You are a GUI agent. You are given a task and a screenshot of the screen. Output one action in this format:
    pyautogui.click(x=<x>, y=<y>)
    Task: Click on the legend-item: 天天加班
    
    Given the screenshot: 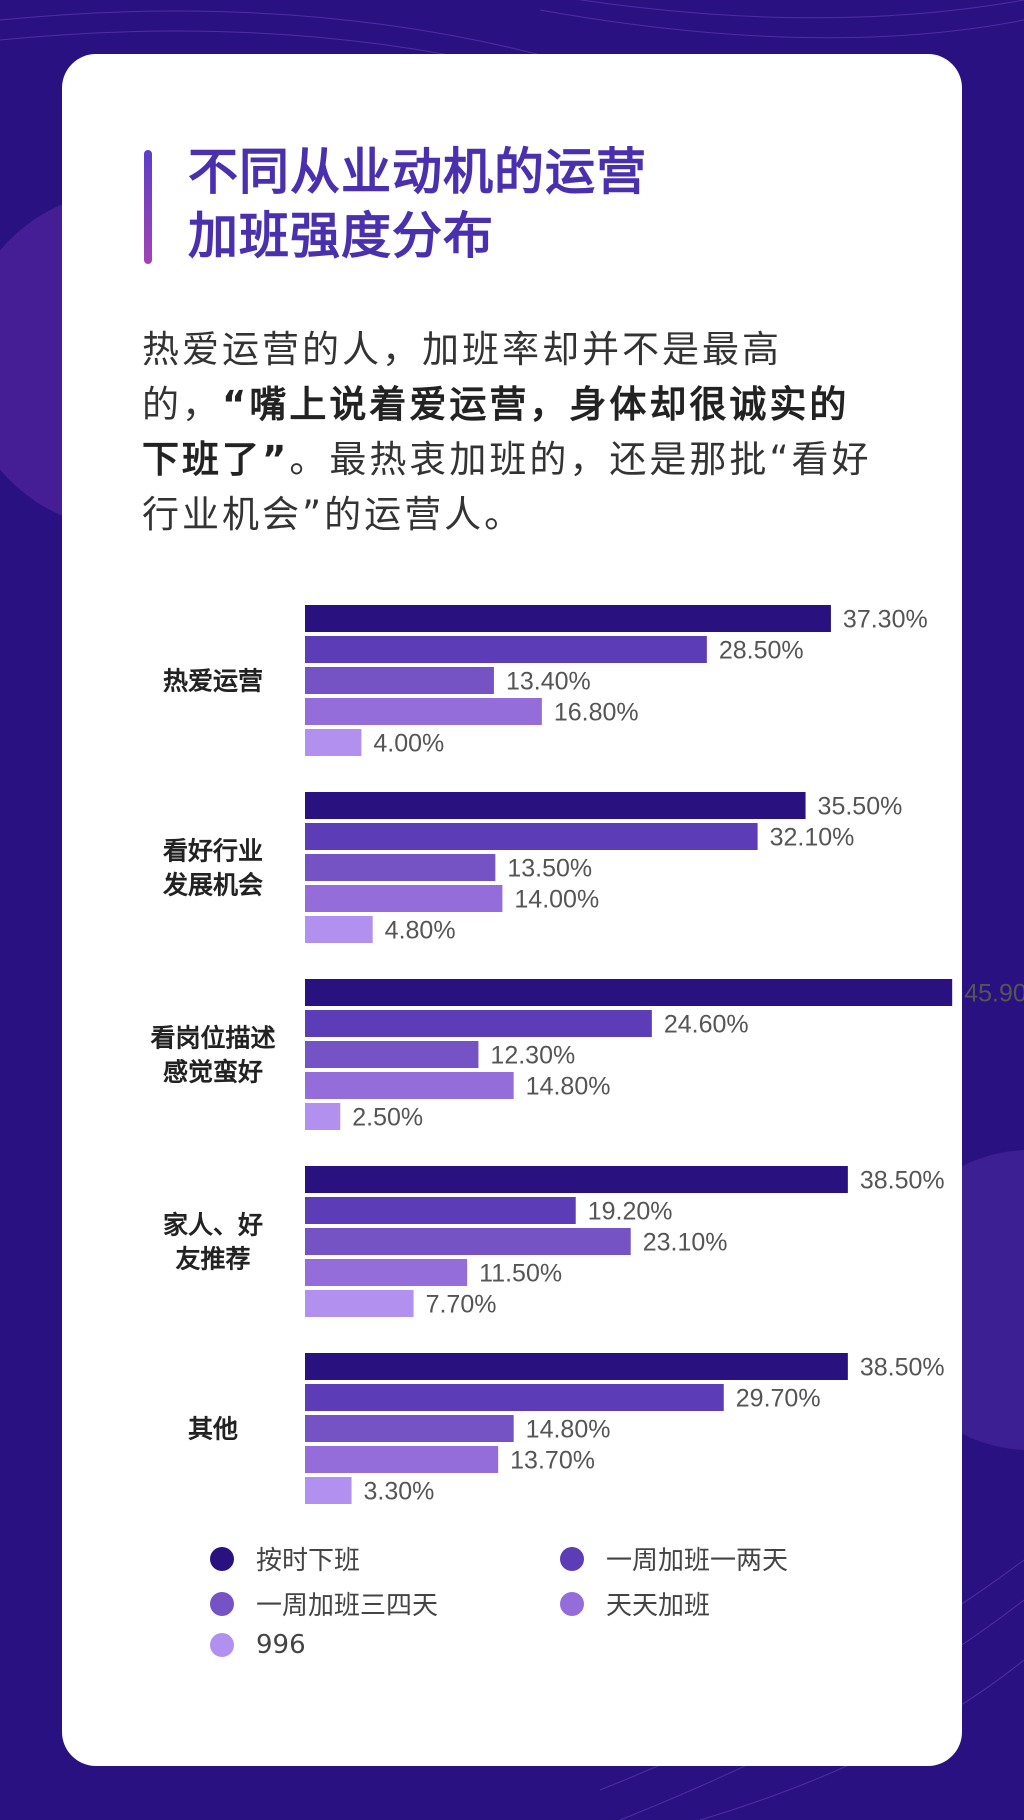 What is the action you would take?
    pyautogui.click(x=635, y=1603)
    